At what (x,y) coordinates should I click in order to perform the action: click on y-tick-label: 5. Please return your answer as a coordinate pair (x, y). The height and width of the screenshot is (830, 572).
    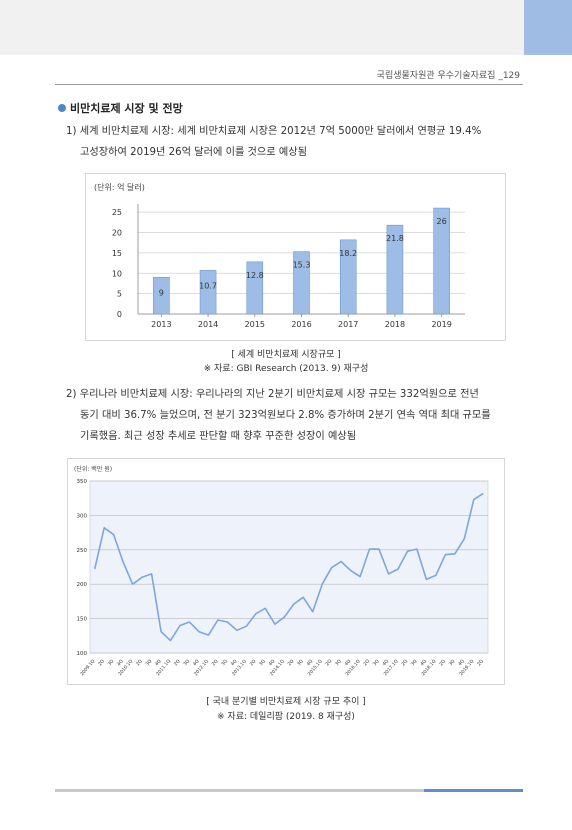
    Looking at the image, I should click on (119, 294).